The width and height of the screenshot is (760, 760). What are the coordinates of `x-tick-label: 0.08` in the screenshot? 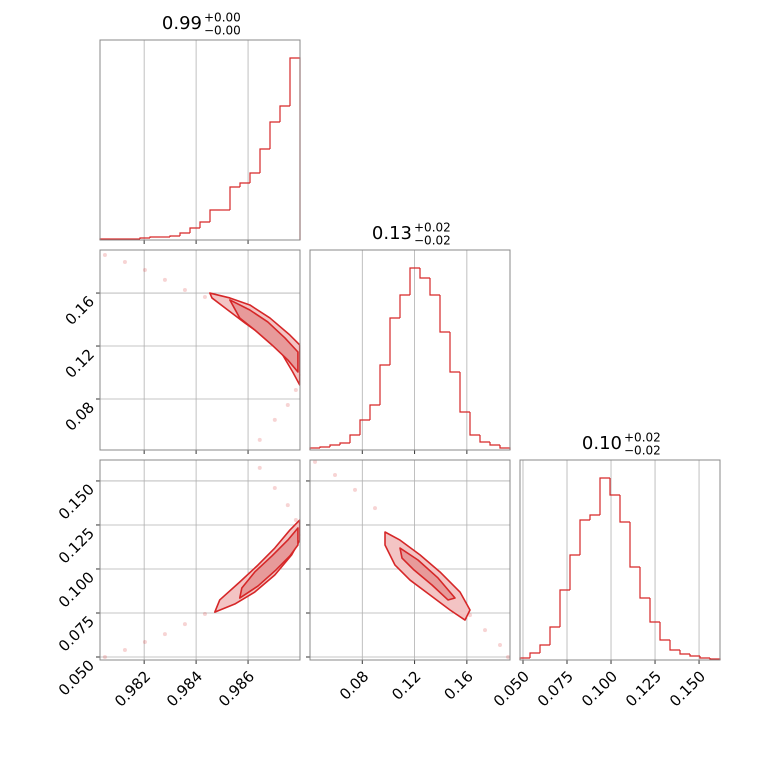 It's located at (354, 685).